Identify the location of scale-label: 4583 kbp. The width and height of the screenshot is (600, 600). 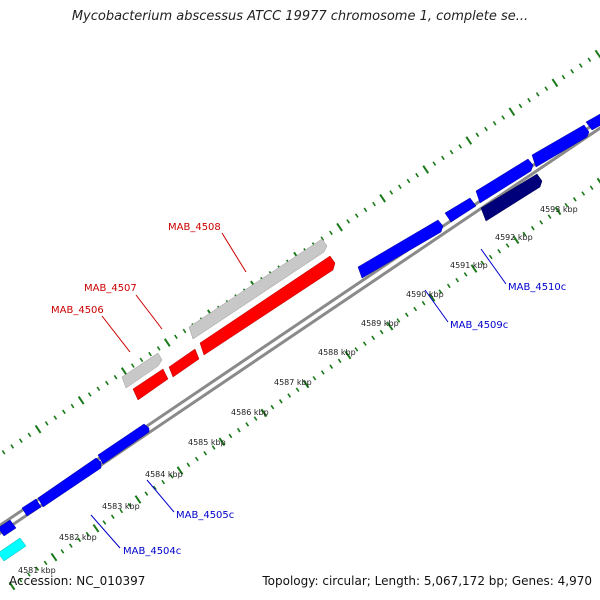
(121, 506).